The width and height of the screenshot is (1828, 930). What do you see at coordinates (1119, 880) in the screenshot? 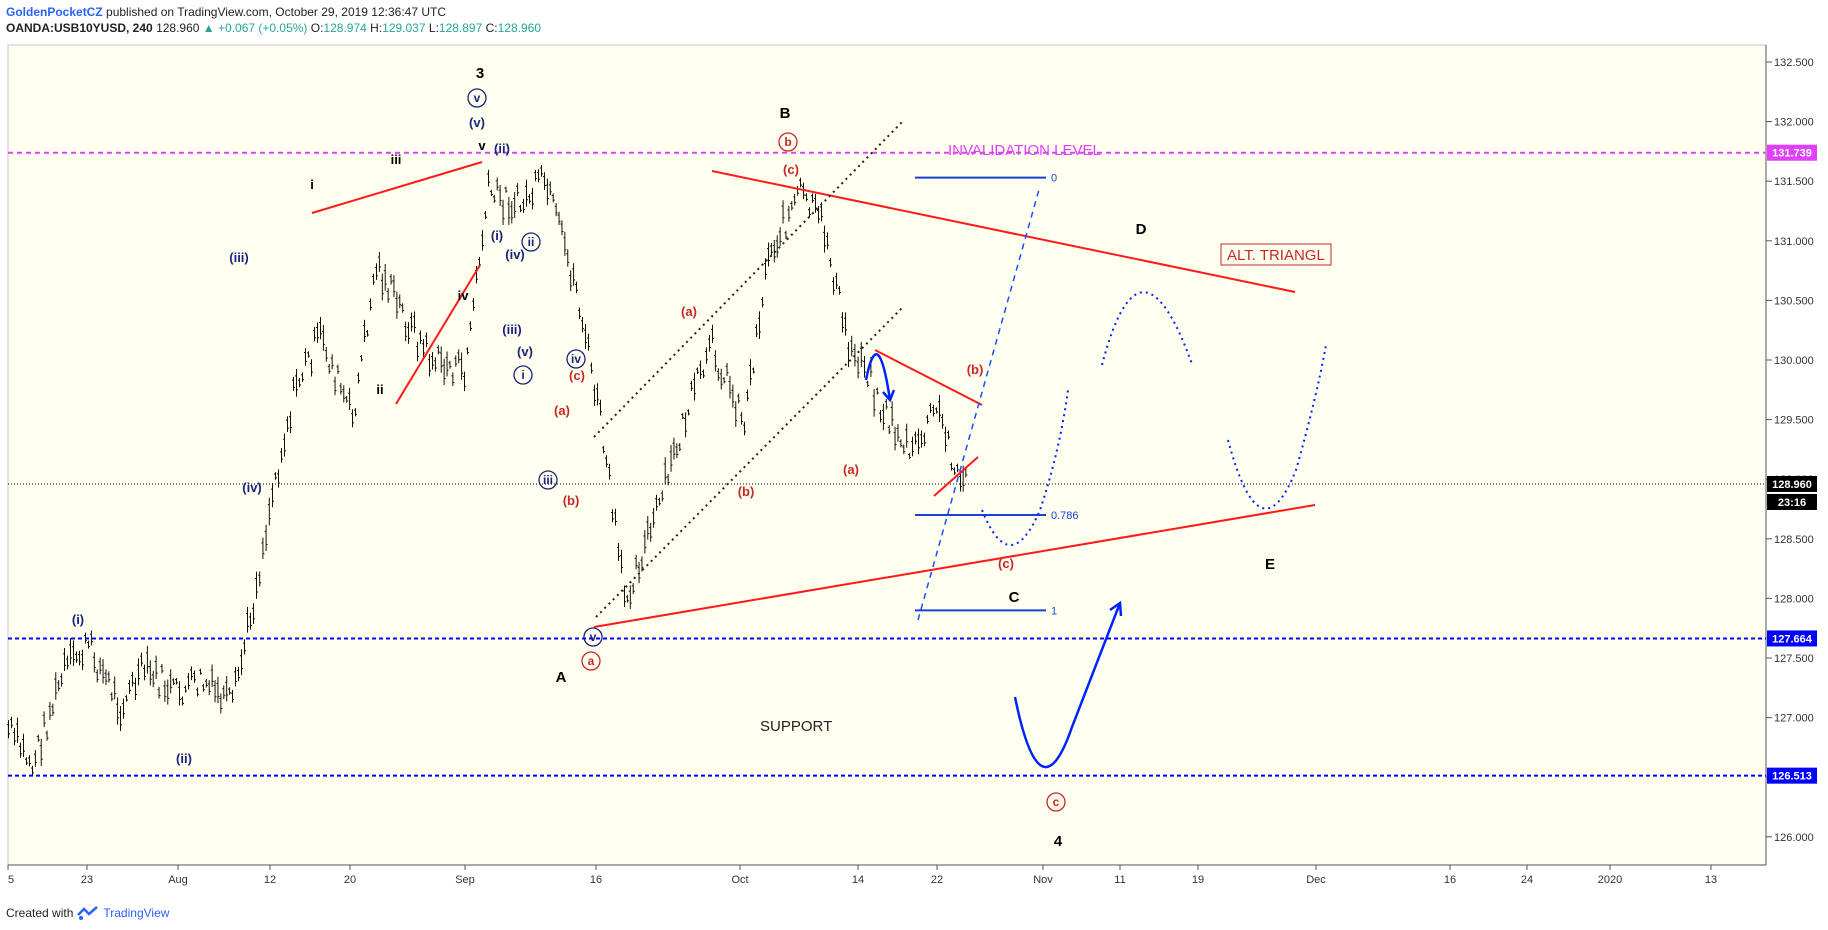
I see `x-tick-label: 11` at bounding box center [1119, 880].